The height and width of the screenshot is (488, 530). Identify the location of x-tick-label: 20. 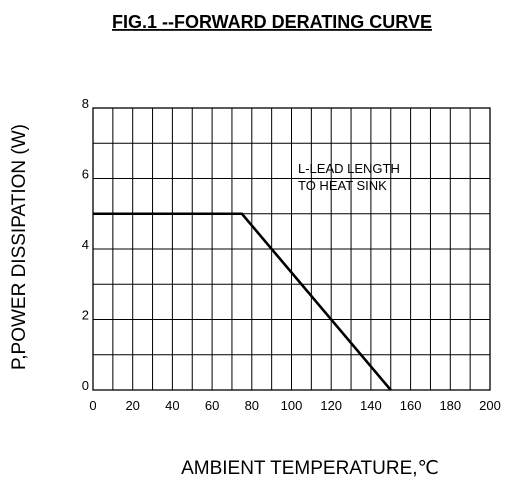
(132, 405).